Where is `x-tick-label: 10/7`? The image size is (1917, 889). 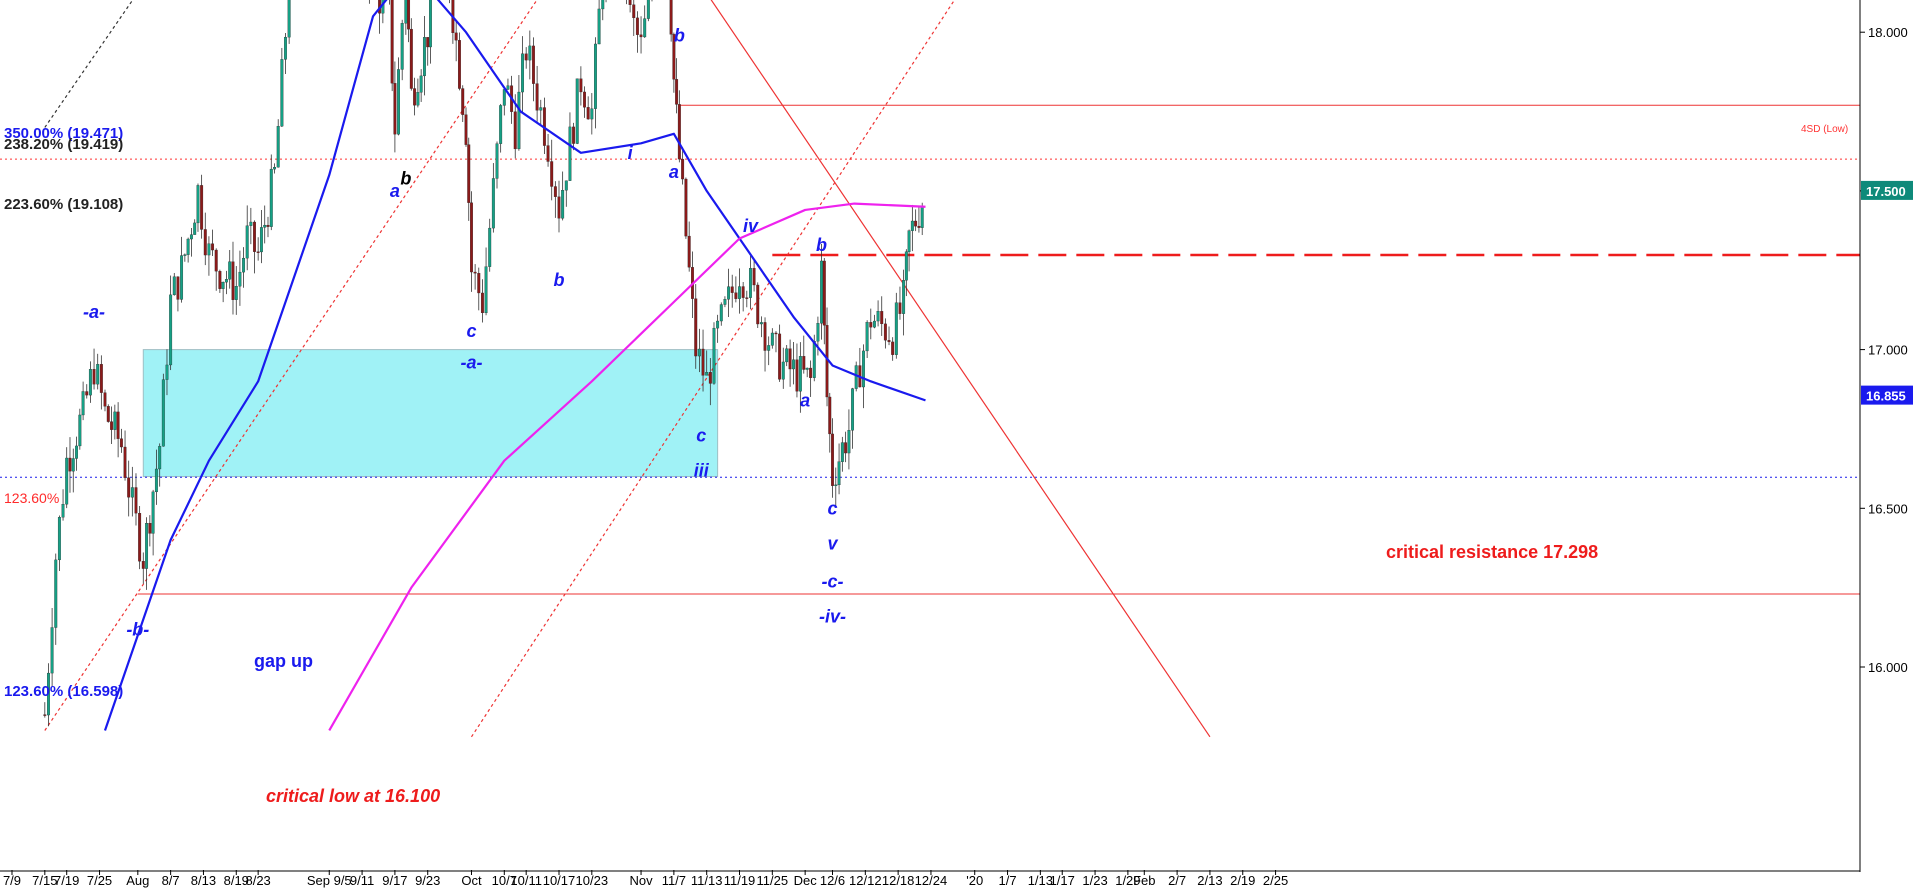
x-tick-label: 10/7 is located at coordinates (504, 880).